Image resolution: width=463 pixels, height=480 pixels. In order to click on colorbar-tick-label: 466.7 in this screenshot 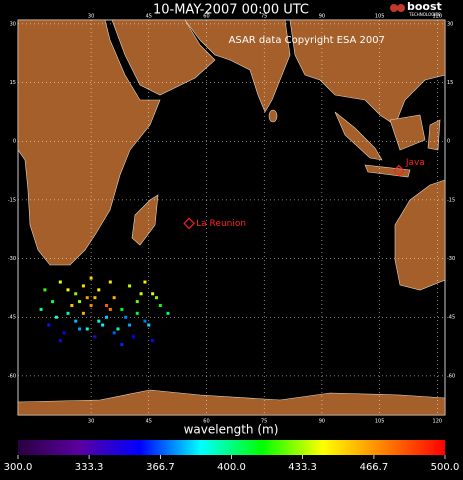, I will do `click(374, 467)`.